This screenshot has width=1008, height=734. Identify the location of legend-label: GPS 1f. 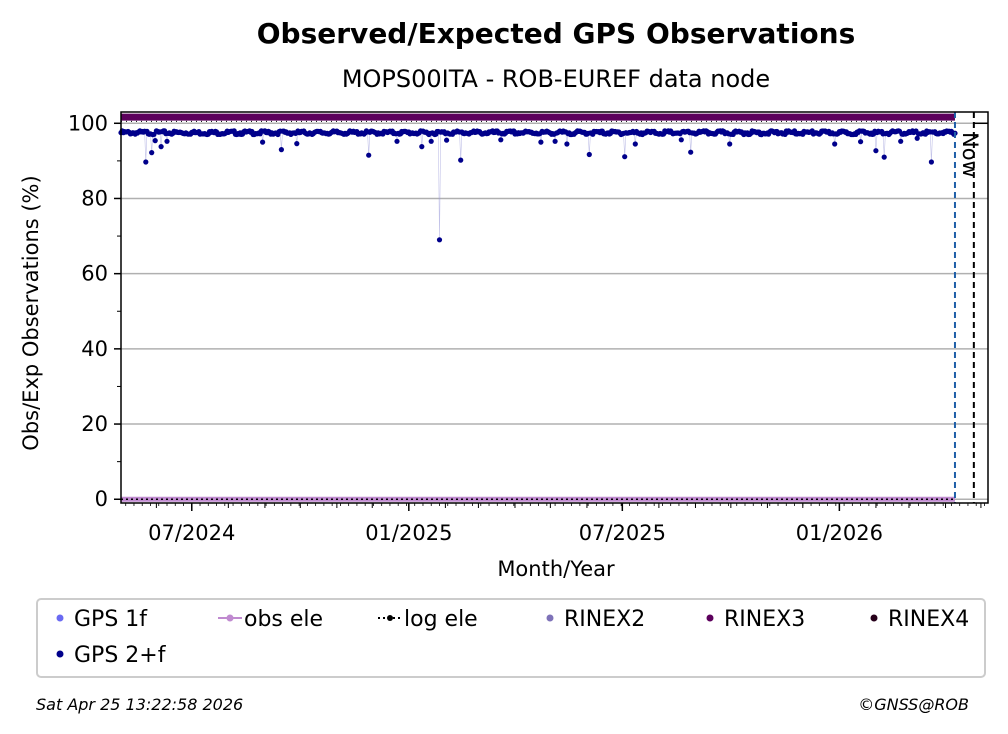
(111, 619).